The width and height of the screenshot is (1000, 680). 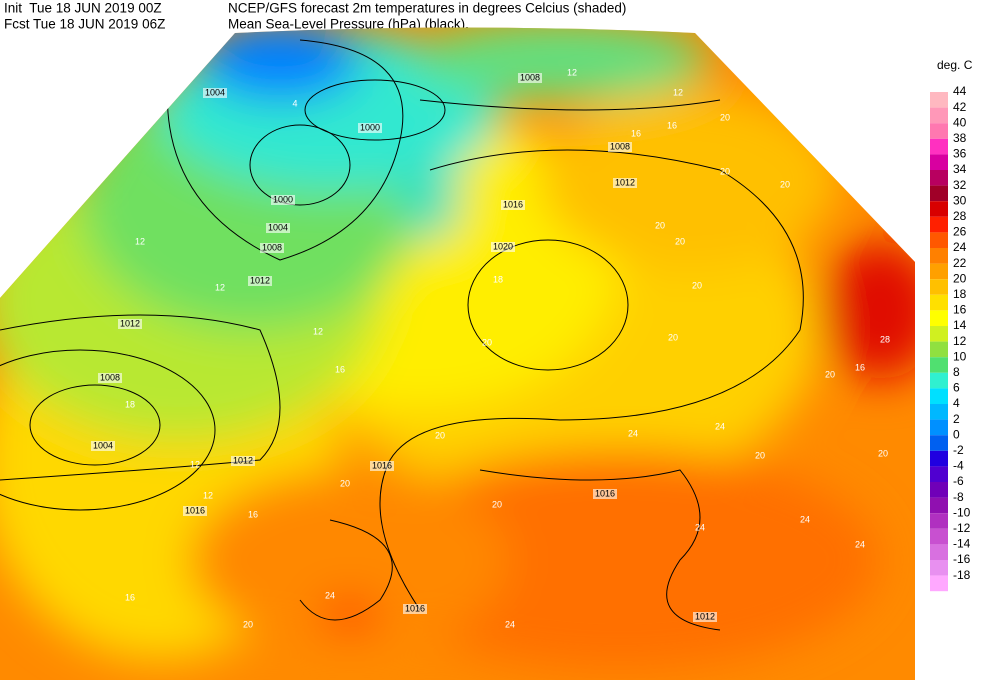 I want to click on legend-label: 10, so click(x=960, y=356).